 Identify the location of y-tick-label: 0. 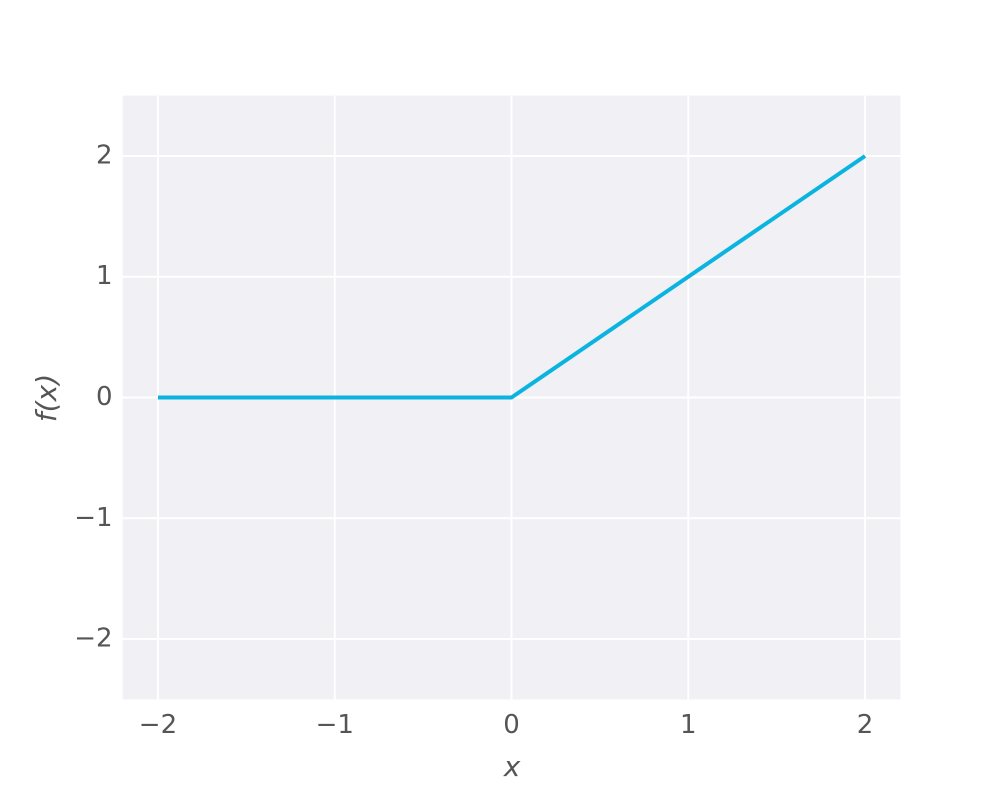
(104, 397).